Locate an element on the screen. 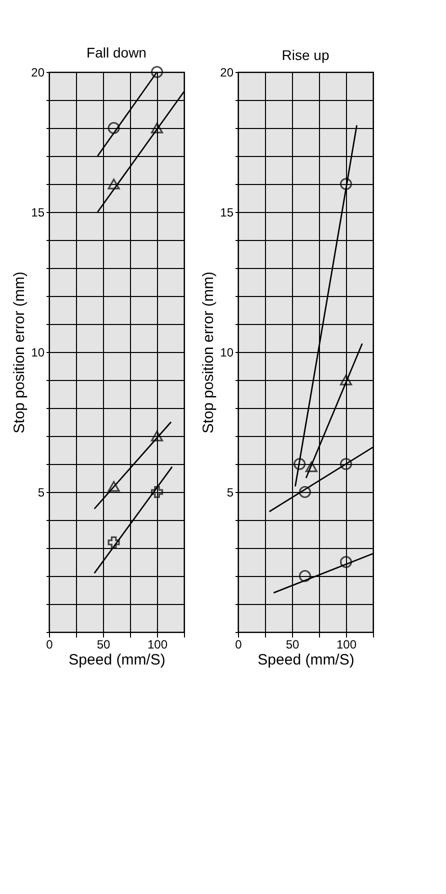 The width and height of the screenshot is (446, 894). chart-title: Rise up is located at coordinates (306, 55).